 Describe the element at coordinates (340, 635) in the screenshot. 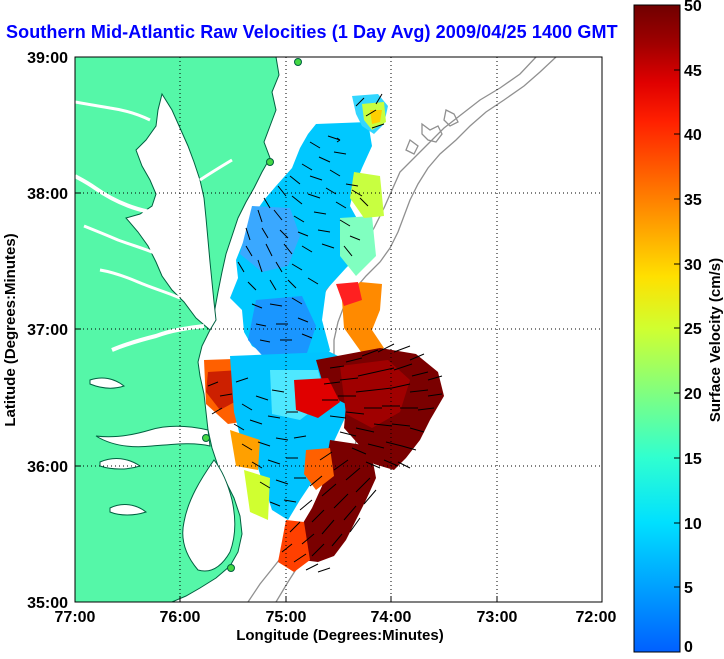

I see `x-axis-label: Longitude (Degrees:Minutes)` at that location.